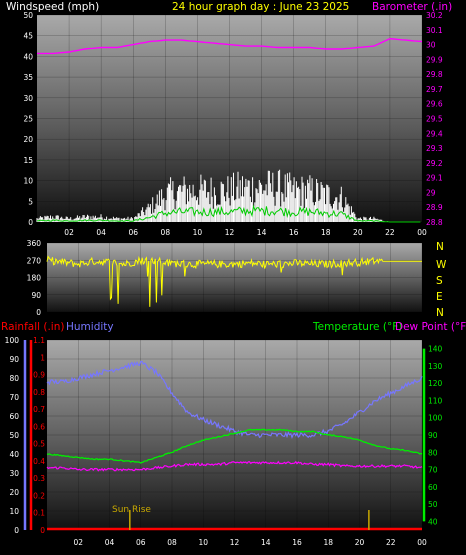 The height and width of the screenshot is (555, 466). What do you see at coordinates (434, 74) in the screenshot?
I see `barometer-tick-label: 29.8` at bounding box center [434, 74].